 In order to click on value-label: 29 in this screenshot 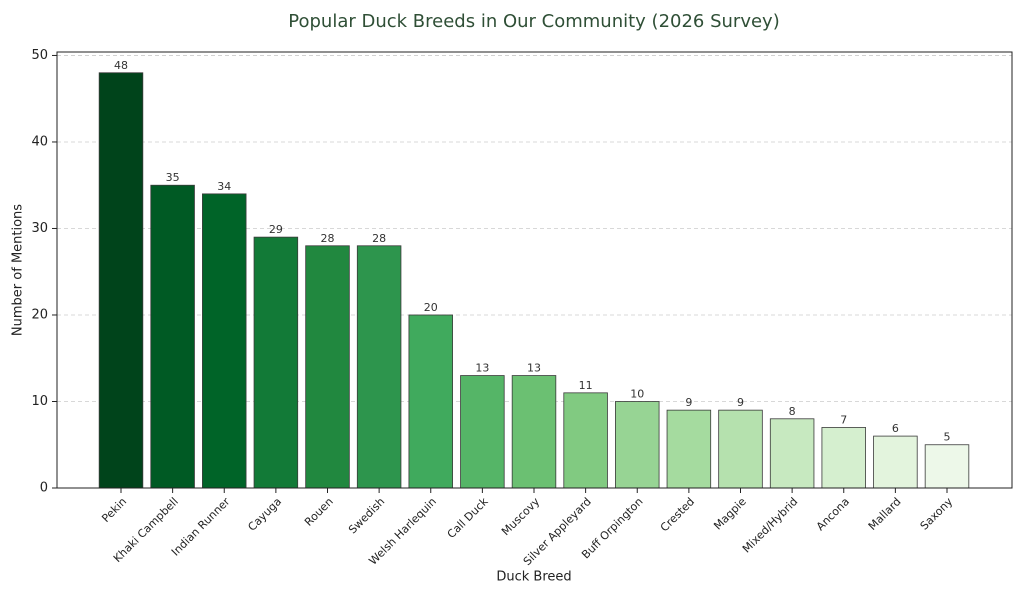, I will do `click(276, 229)`.